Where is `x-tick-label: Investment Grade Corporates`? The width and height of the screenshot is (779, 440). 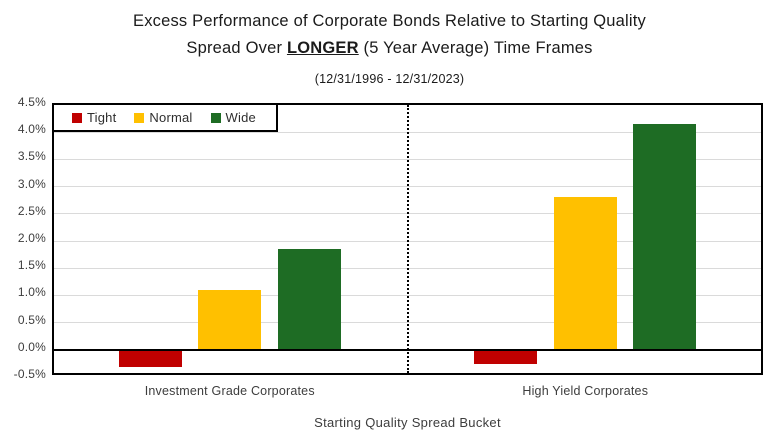
x-tick-label: Investment Grade Corporates is located at coordinates (229, 391).